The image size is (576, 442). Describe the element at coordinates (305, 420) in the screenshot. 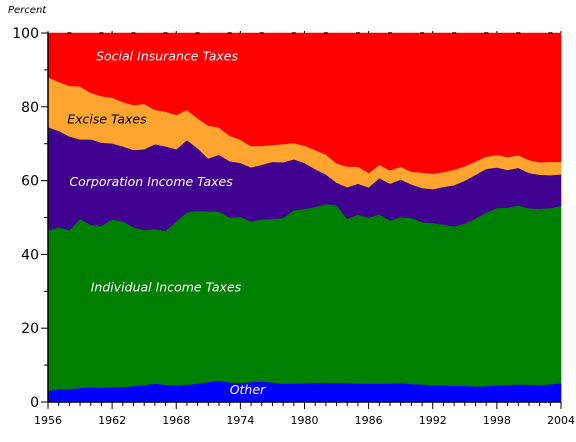

I see `x-tick-label: 1980` at that location.